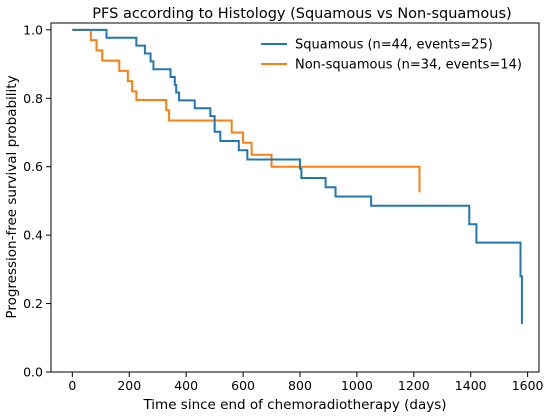 Image resolution: width=550 pixels, height=417 pixels. Describe the element at coordinates (300, 385) in the screenshot. I see `x-tick-label: 800` at that location.